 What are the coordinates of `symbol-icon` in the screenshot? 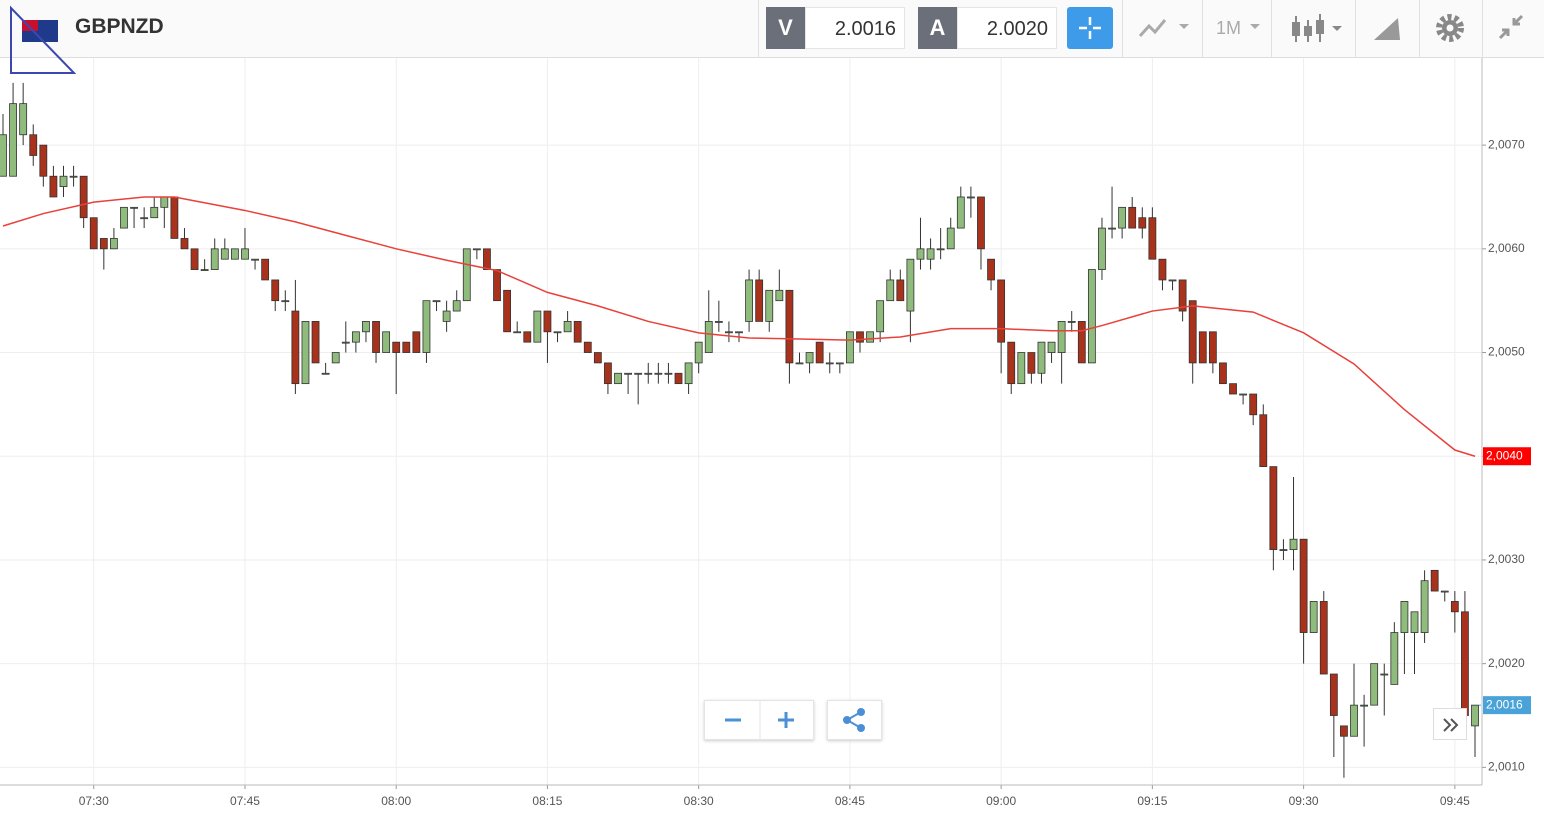 It's located at (43, 39).